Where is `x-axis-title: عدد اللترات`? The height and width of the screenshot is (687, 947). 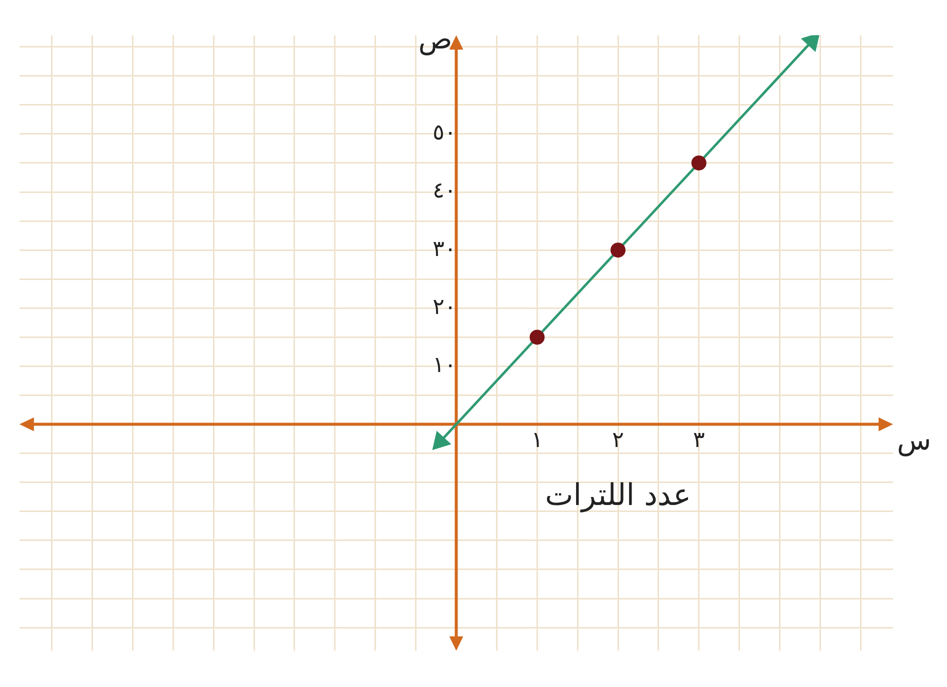 x-axis-title: عدد اللترات is located at coordinates (618, 496).